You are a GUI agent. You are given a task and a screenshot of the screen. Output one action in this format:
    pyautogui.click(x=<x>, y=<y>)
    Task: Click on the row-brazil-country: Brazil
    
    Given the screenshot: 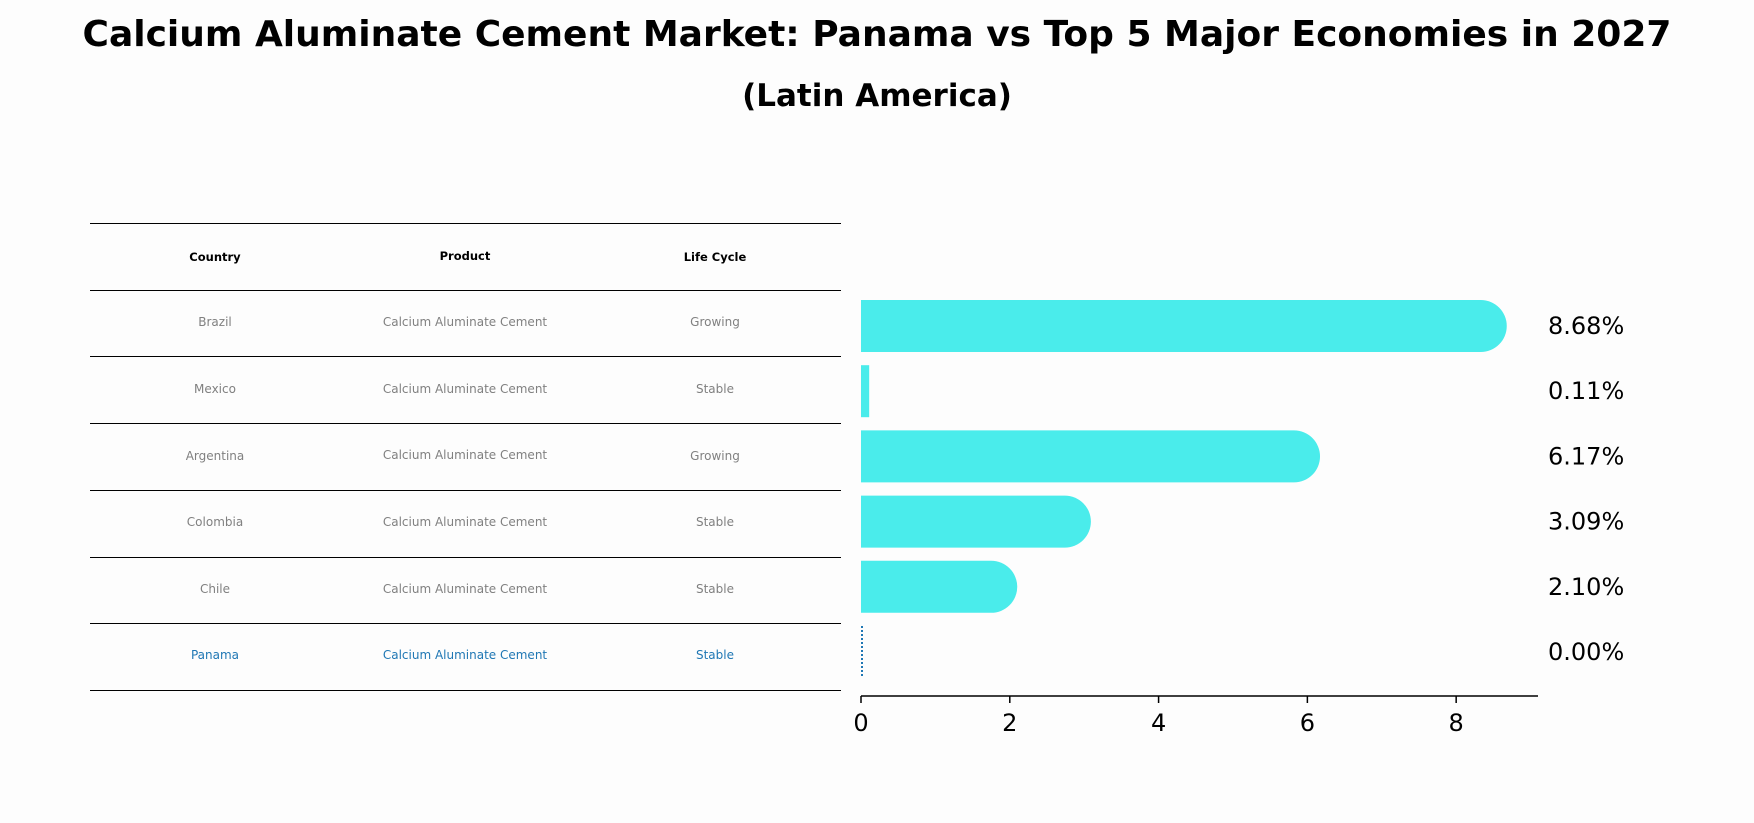 What is the action you would take?
    pyautogui.click(x=215, y=322)
    